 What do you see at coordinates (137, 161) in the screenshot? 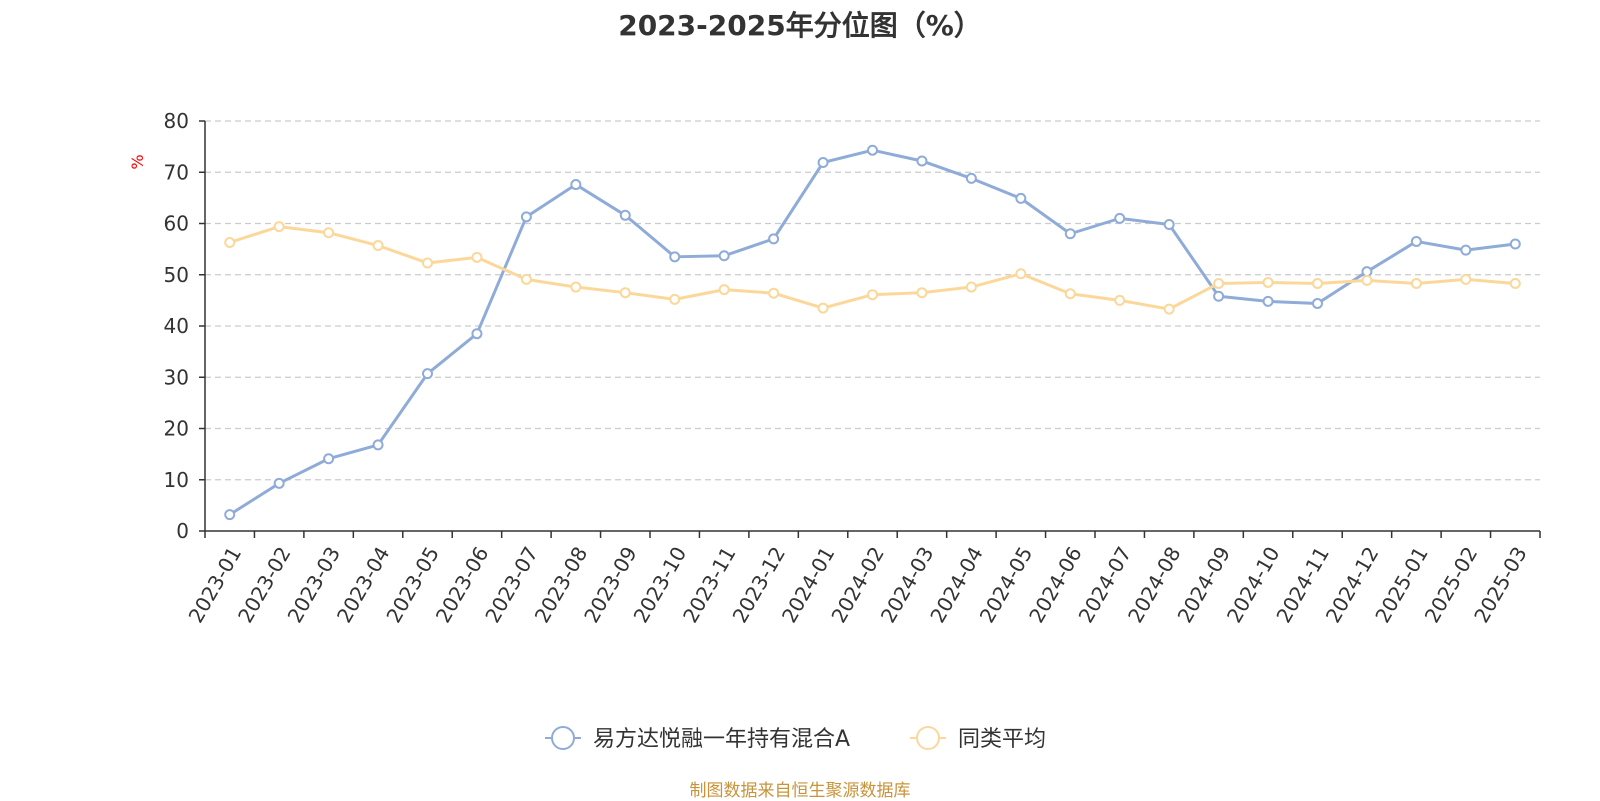
I see `y-axis-label: %` at bounding box center [137, 161].